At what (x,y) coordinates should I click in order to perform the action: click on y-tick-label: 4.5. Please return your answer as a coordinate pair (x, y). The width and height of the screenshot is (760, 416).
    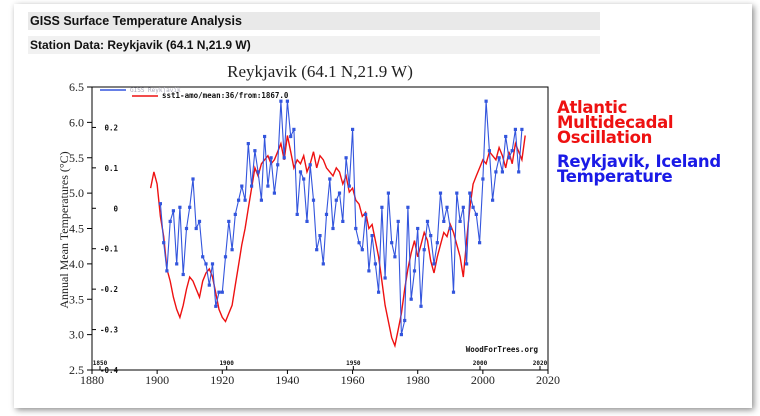
    Looking at the image, I should click on (76, 229).